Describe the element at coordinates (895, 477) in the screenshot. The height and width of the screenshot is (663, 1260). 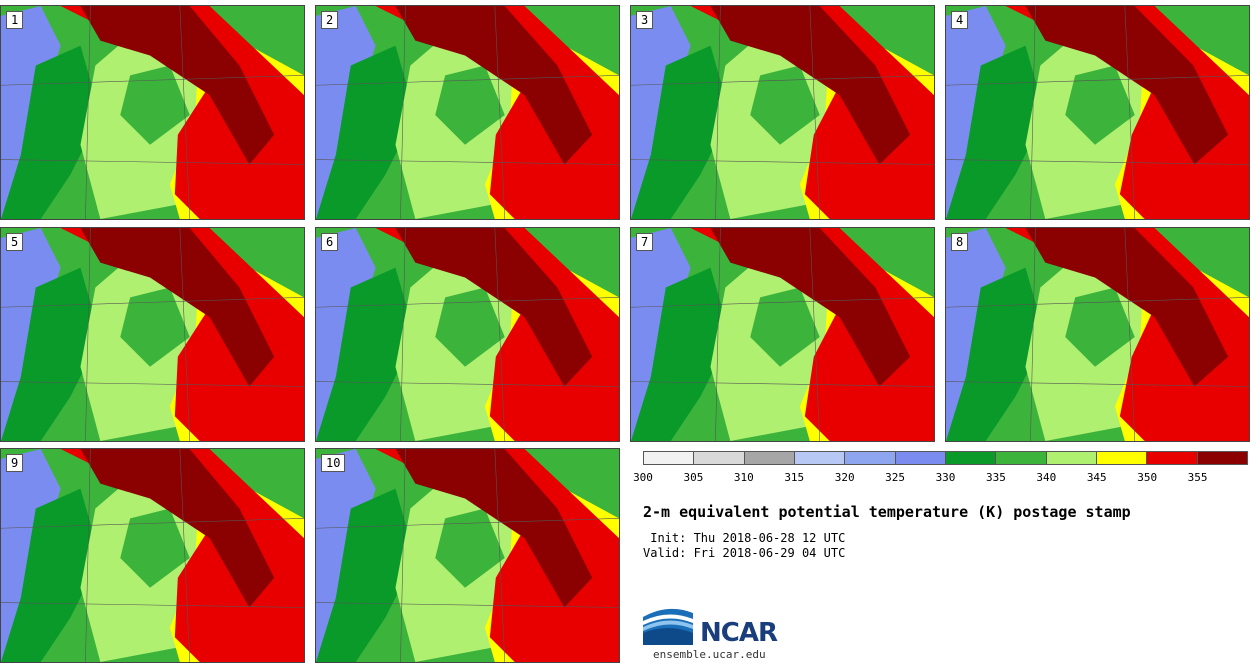
I see `colorbar-tick-label: 325` at that location.